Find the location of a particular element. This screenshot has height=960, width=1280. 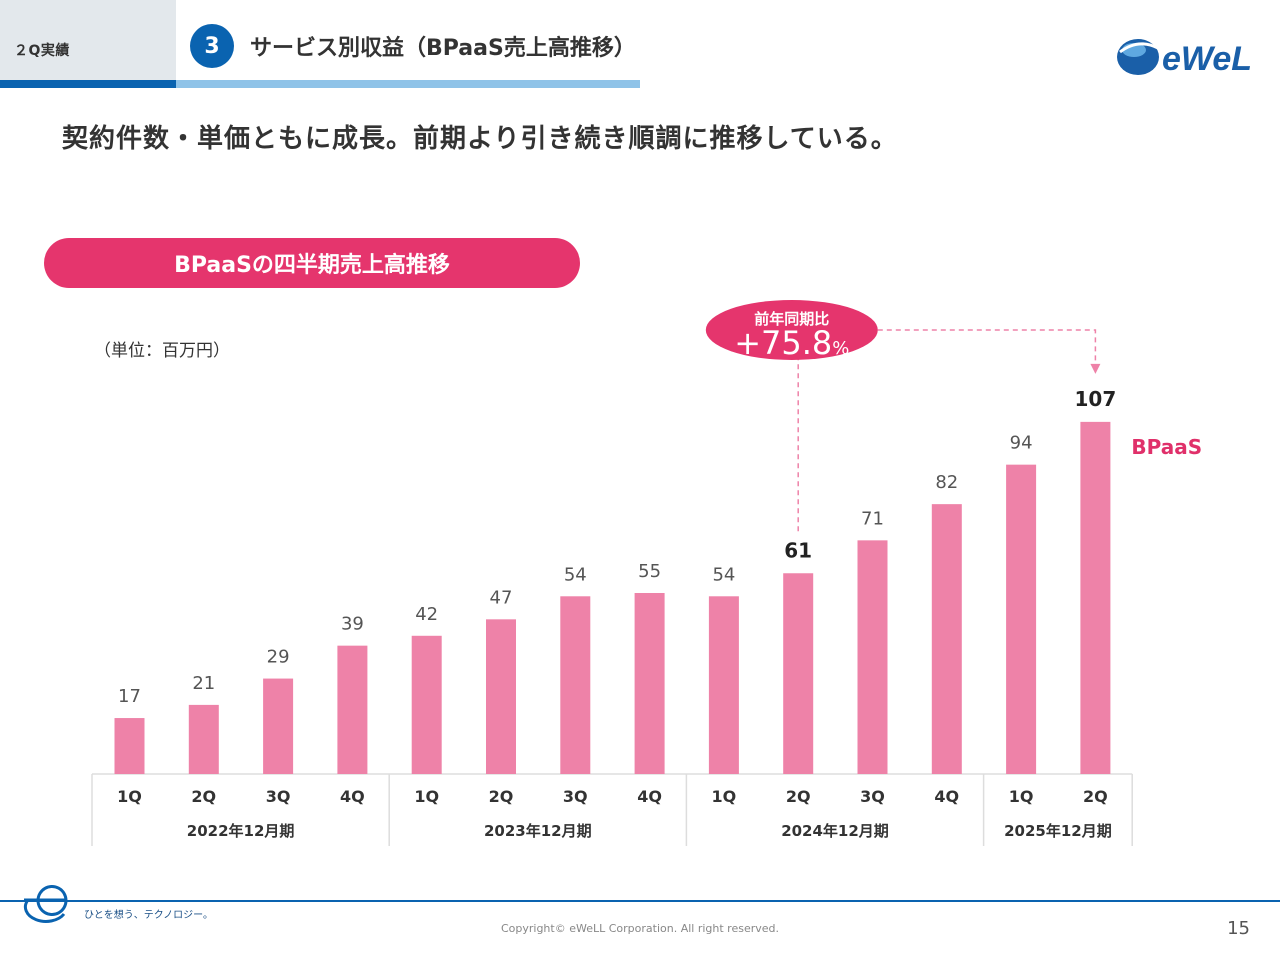

tick-label-2: 3Q is located at coordinates (278, 796).